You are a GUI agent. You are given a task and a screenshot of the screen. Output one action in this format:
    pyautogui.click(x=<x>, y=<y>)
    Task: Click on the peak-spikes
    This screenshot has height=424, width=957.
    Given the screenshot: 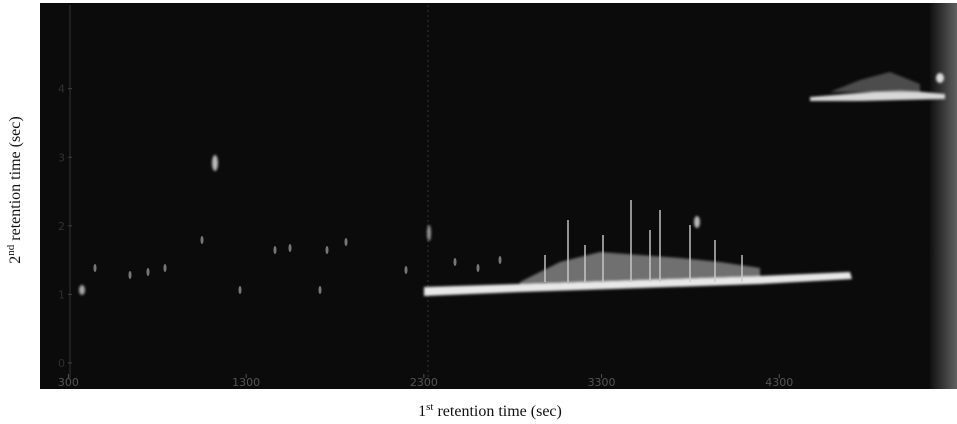 What is the action you would take?
    pyautogui.click(x=643, y=241)
    